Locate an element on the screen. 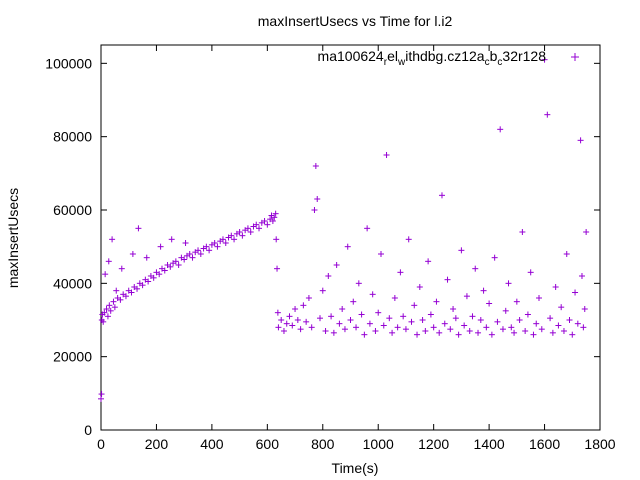 This screenshot has width=640, height=480. y-tick-label: 80000 is located at coordinates (72, 137).